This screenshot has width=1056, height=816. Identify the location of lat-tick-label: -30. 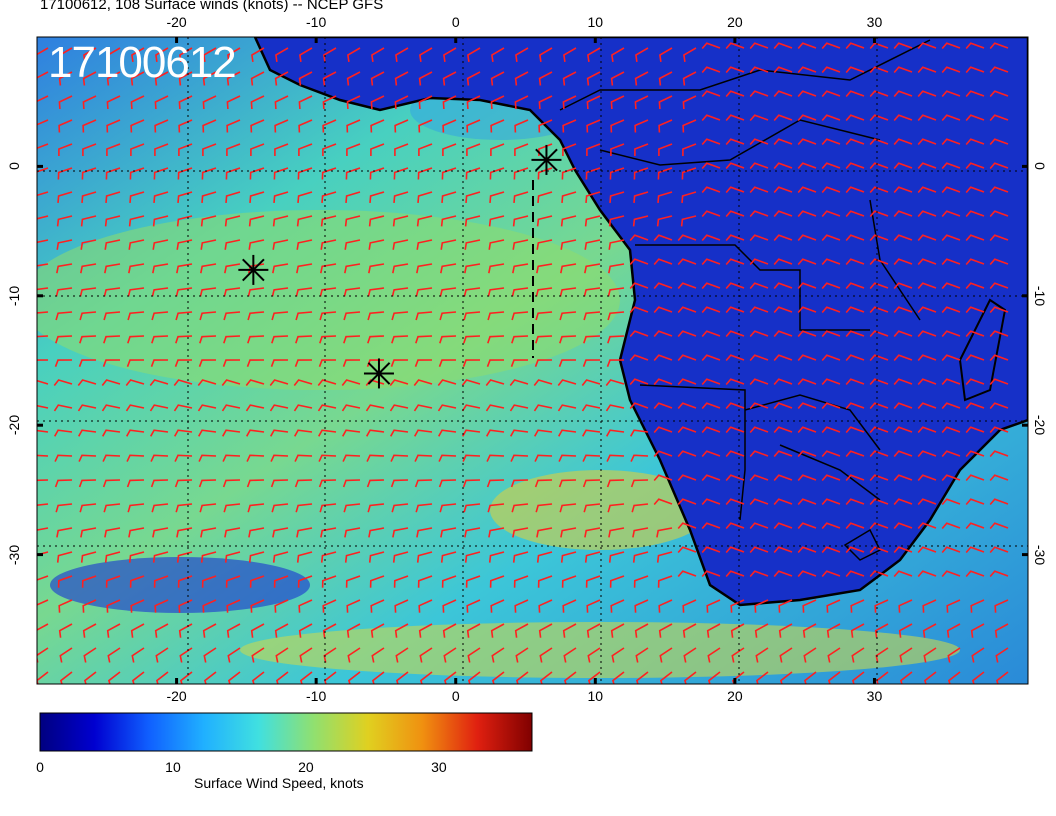
(1040, 554).